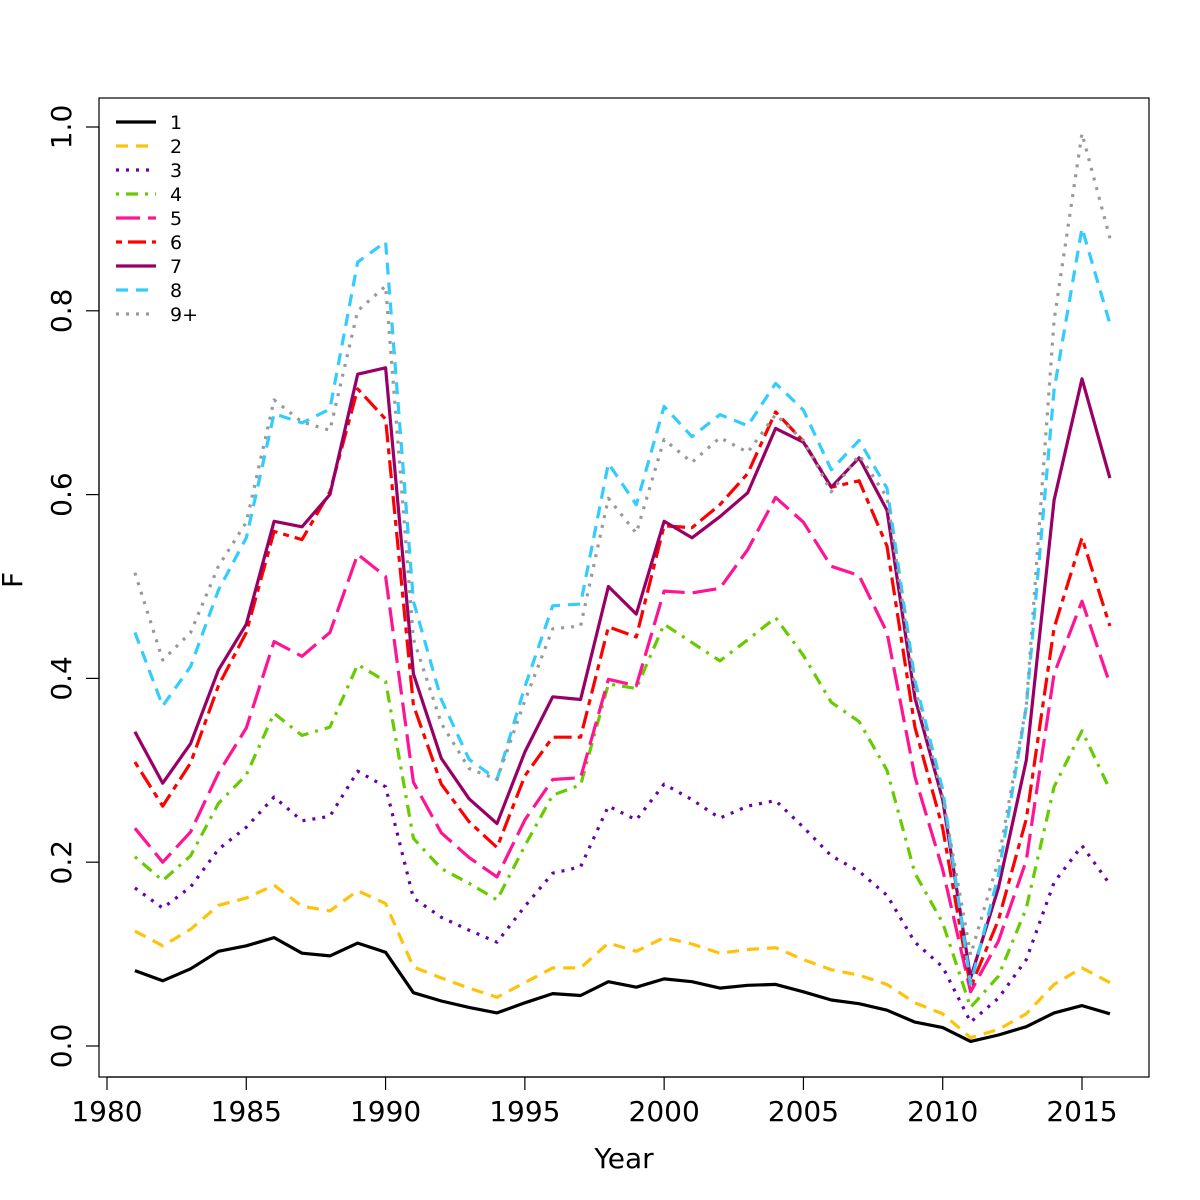 This screenshot has height=1200, width=1200. I want to click on legend-label: 1, so click(176, 123).